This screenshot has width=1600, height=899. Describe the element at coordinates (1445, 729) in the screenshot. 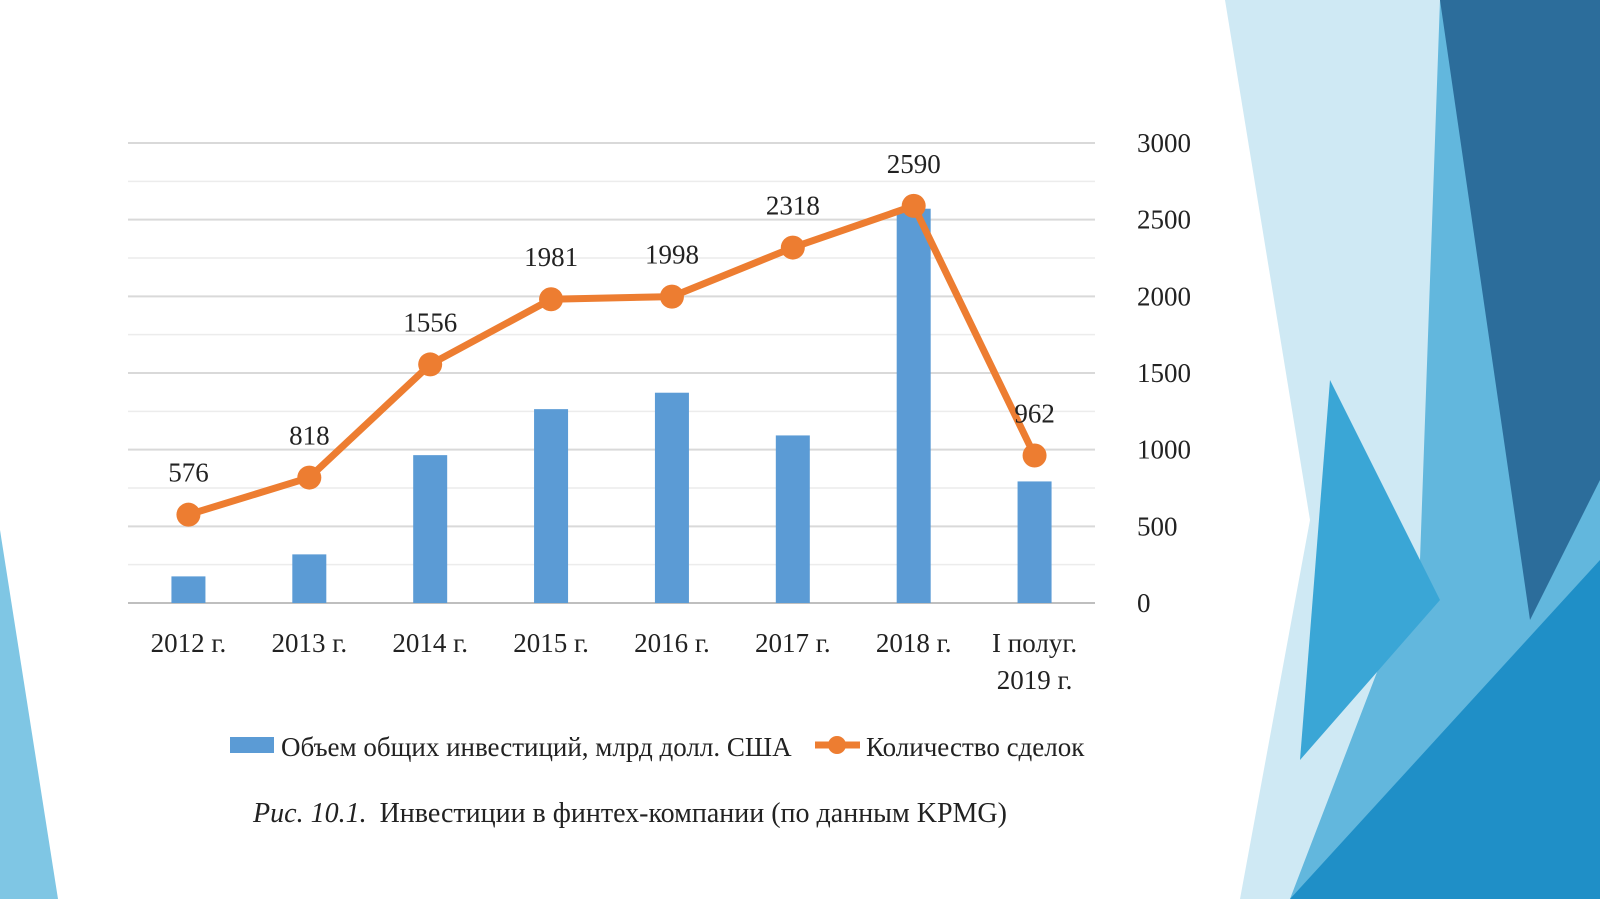

I see `right-shape-deep` at that location.